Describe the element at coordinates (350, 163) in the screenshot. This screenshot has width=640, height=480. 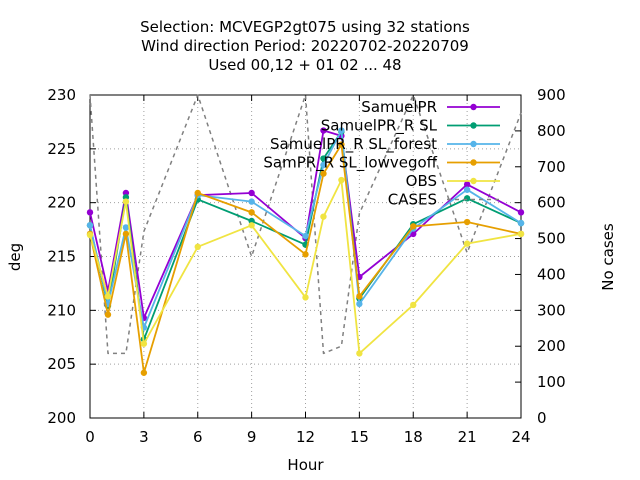
I see `legend-label: SamPR_R SL_lowvegoff` at that location.